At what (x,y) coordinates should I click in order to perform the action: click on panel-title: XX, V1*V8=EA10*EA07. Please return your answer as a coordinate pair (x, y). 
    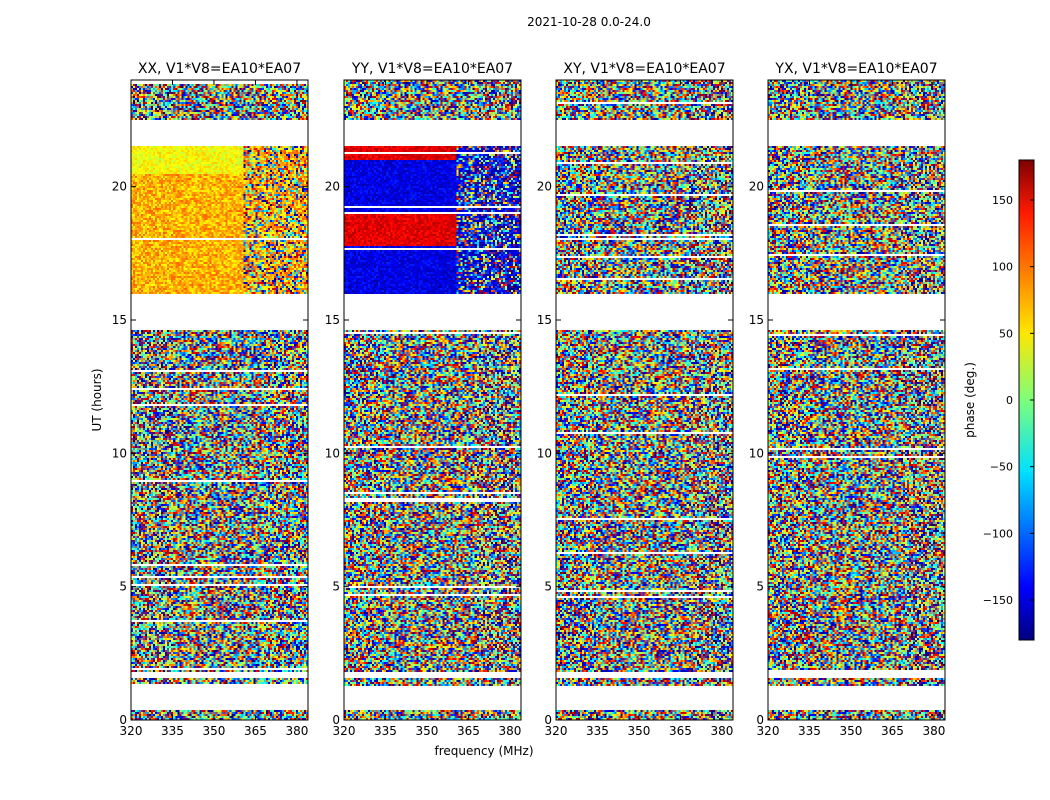
    Looking at the image, I should click on (219, 69).